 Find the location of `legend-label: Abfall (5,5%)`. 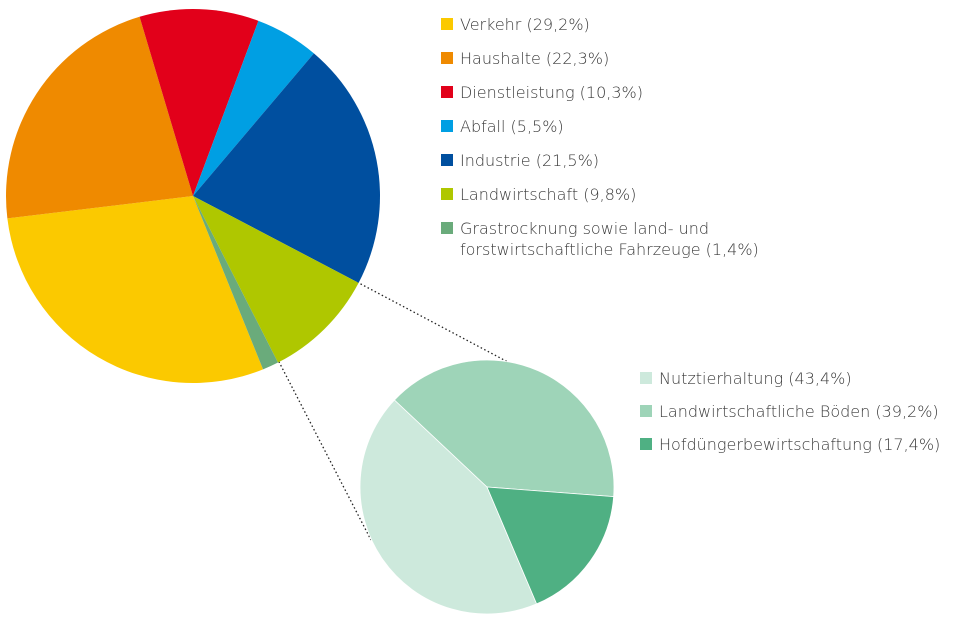

legend-label: Abfall (5,5%) is located at coordinates (512, 126).